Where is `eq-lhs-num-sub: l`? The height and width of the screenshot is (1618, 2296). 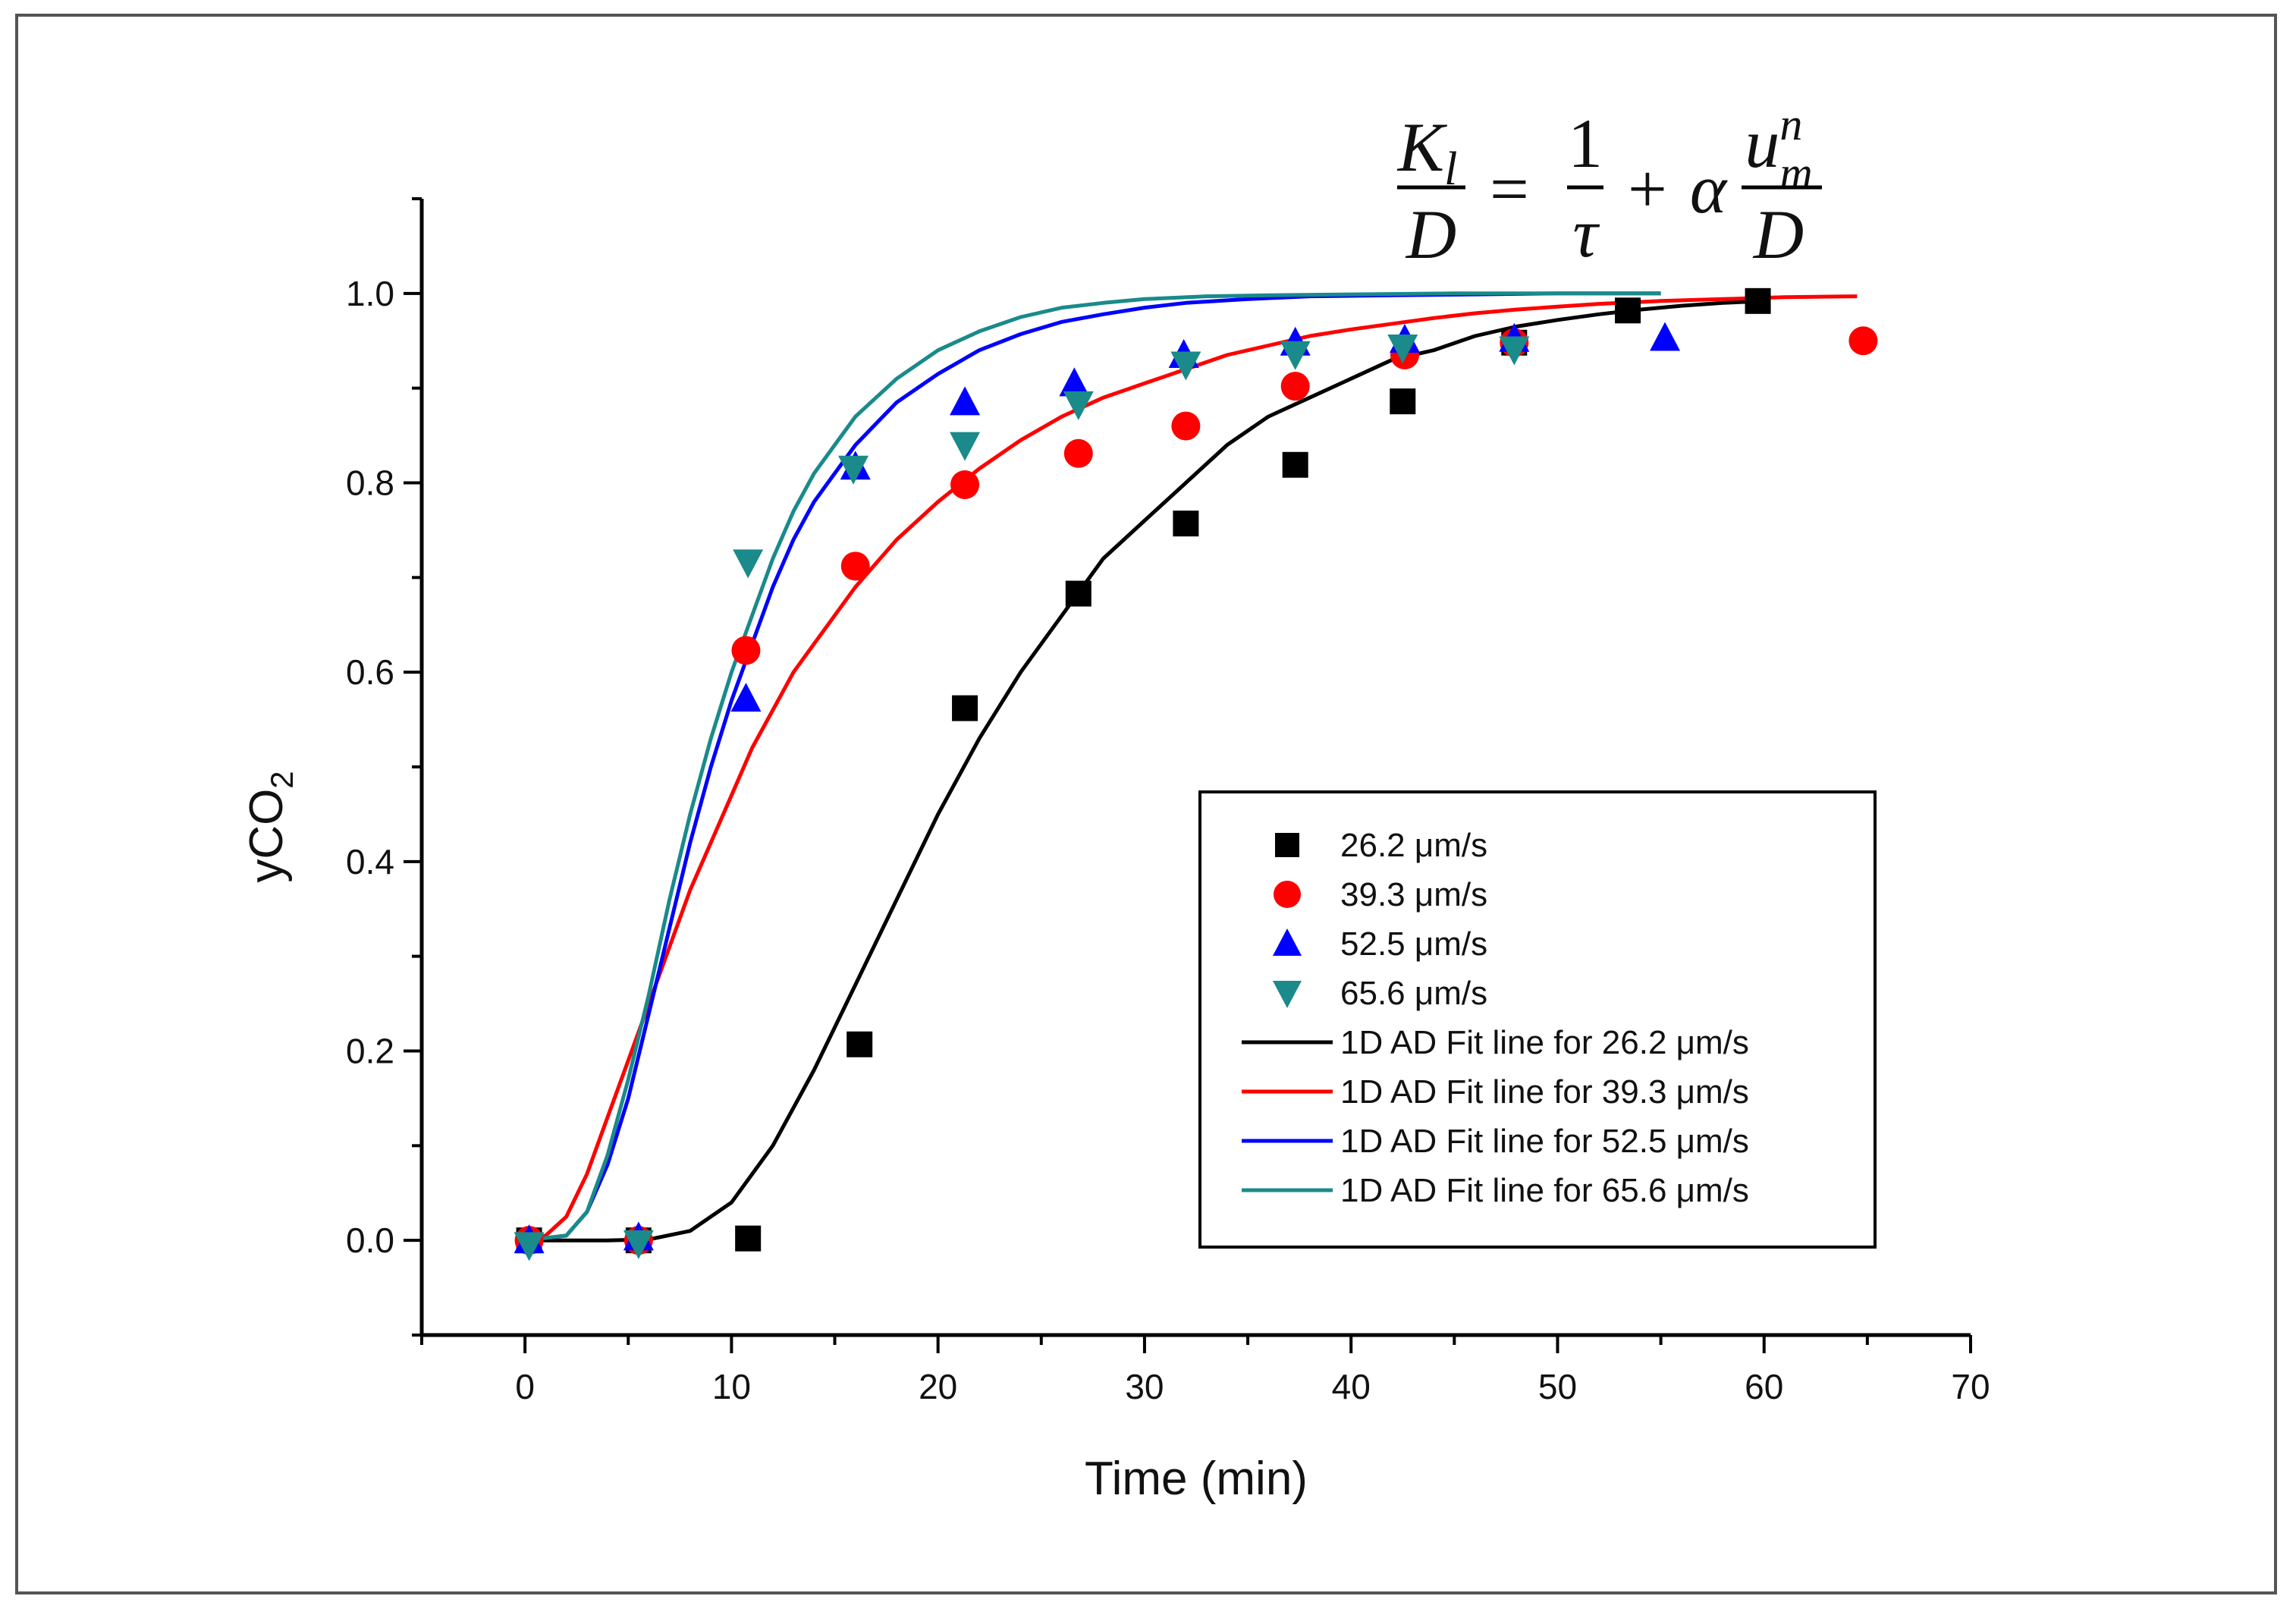 eq-lhs-num-sub: l is located at coordinates (1450, 169).